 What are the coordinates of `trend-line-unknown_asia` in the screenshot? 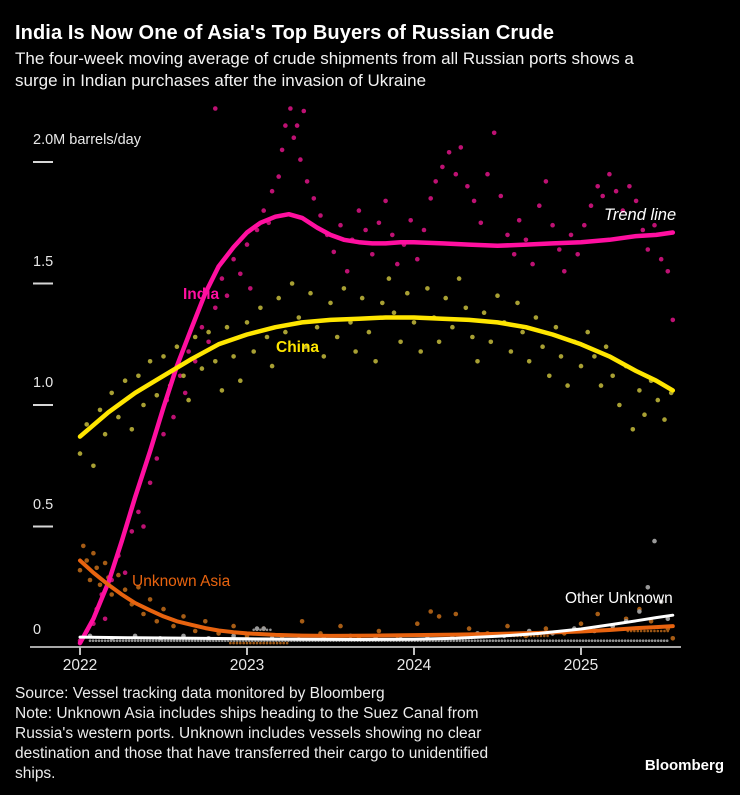 It's located at (376, 598).